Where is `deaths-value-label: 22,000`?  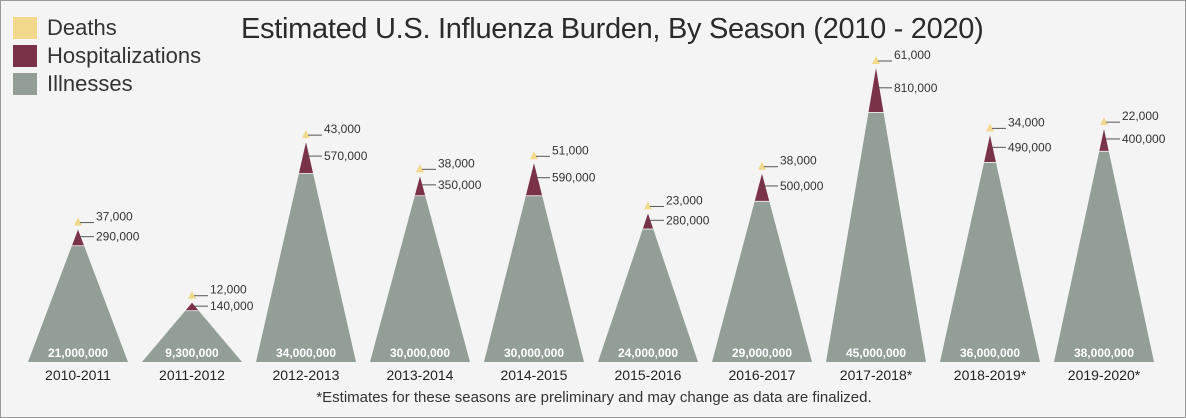
deaths-value-label: 22,000 is located at coordinates (1140, 116).